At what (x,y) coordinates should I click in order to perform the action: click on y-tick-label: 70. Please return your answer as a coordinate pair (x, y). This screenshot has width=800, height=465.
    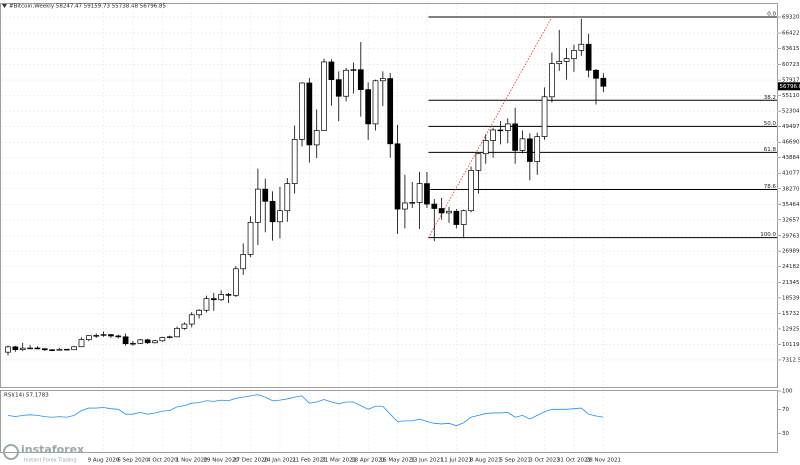
    Looking at the image, I should click on (785, 410).